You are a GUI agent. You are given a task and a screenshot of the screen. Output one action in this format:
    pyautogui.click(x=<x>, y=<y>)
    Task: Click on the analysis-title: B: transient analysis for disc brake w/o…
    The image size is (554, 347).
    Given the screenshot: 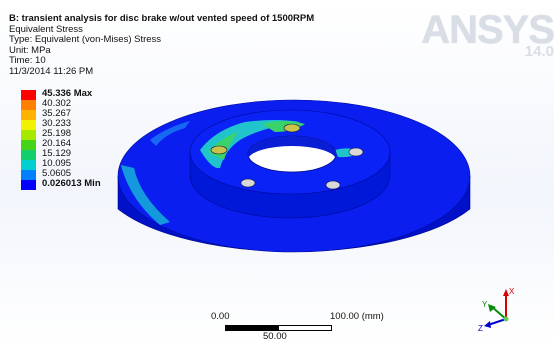 What is the action you would take?
    pyautogui.click(x=162, y=18)
    